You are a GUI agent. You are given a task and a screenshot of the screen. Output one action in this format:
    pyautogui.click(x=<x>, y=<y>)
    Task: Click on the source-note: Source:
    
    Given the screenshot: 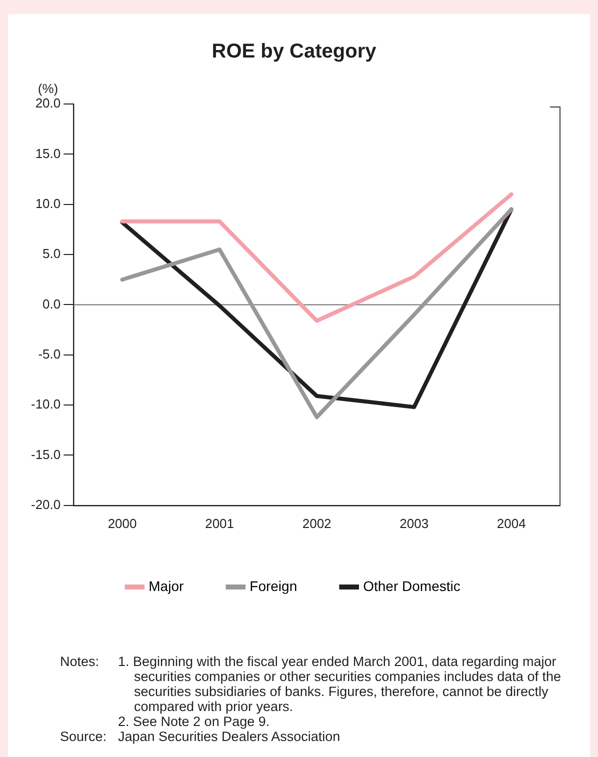 What is the action you would take?
    pyautogui.click(x=84, y=736)
    